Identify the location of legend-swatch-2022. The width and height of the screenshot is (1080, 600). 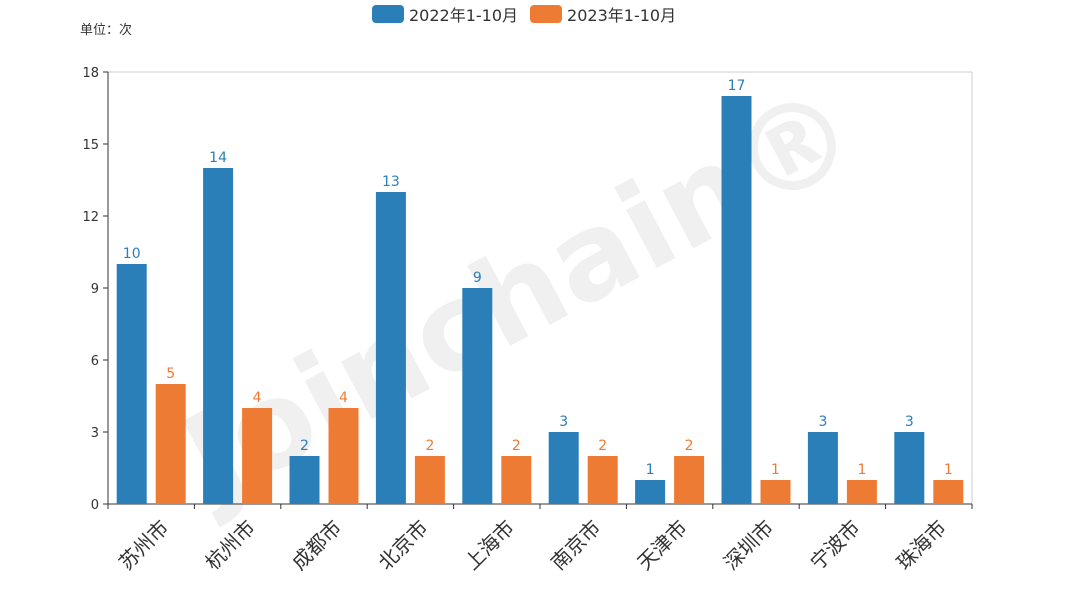
(388, 14).